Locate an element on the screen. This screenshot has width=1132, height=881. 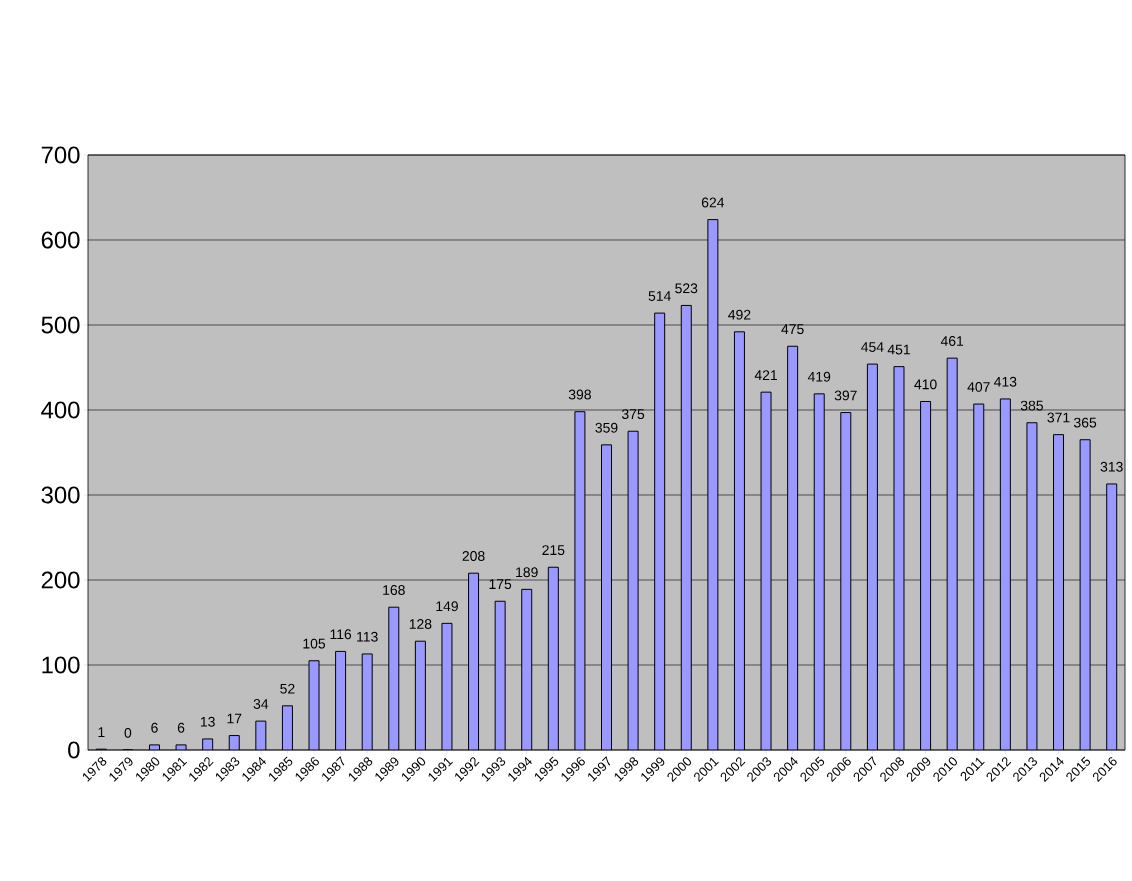
data-label: 371 is located at coordinates (1058, 417).